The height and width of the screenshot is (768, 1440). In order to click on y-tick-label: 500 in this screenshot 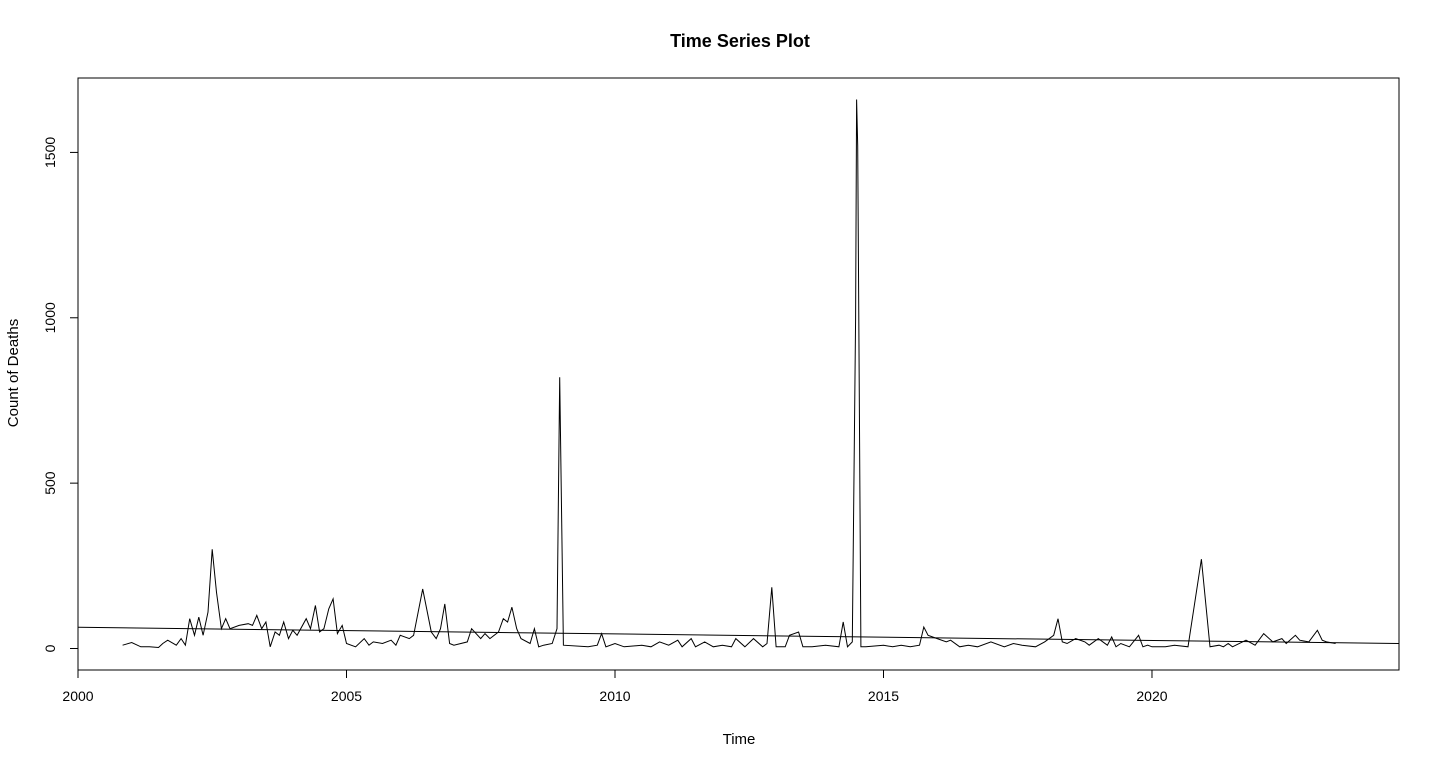, I will do `click(50, 483)`.